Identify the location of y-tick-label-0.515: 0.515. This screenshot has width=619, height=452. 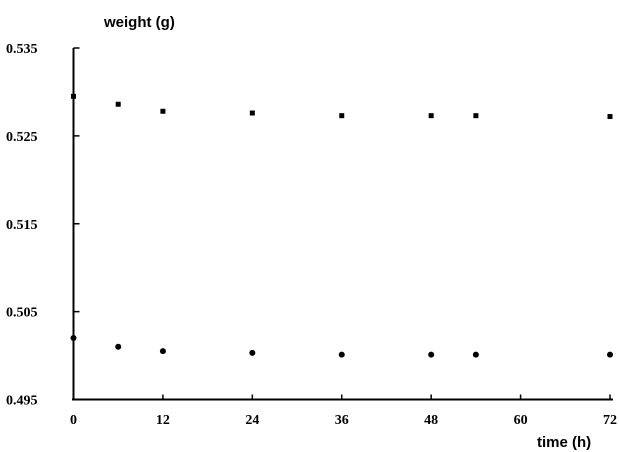
(22, 225).